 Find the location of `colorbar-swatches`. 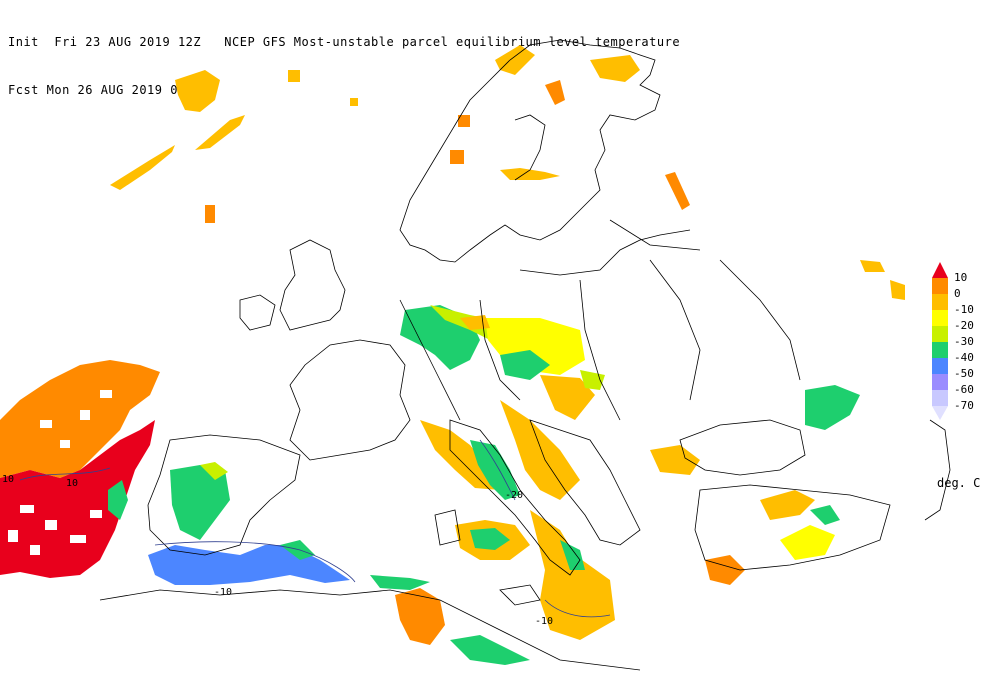

colorbar-swatches is located at coordinates (940, 341).